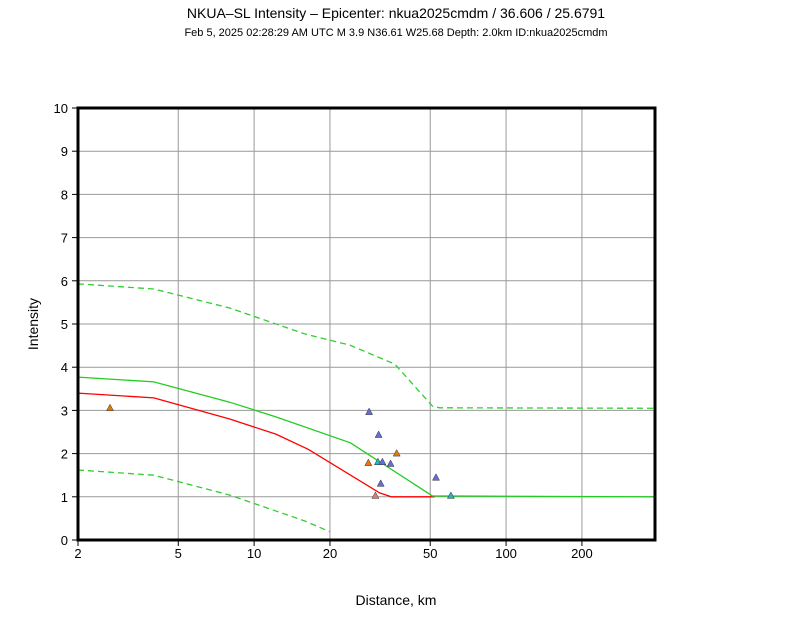 This screenshot has height=617, width=792. Describe the element at coordinates (77, 553) in the screenshot. I see `x-tick-label: 2` at that location.